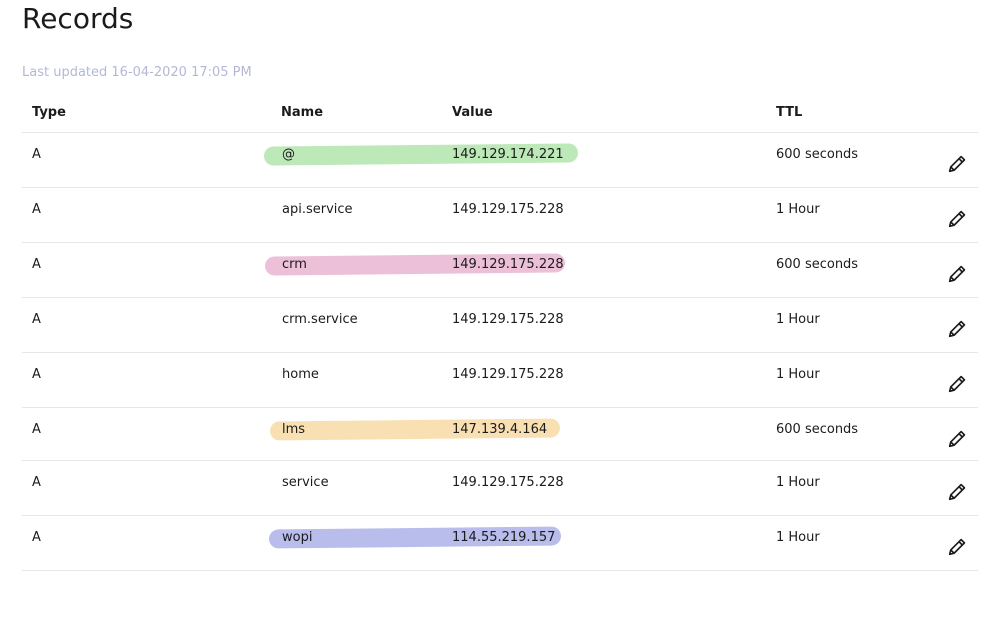 The width and height of the screenshot is (997, 622). What do you see at coordinates (288, 154) in the screenshot?
I see `cell-name: @` at bounding box center [288, 154].